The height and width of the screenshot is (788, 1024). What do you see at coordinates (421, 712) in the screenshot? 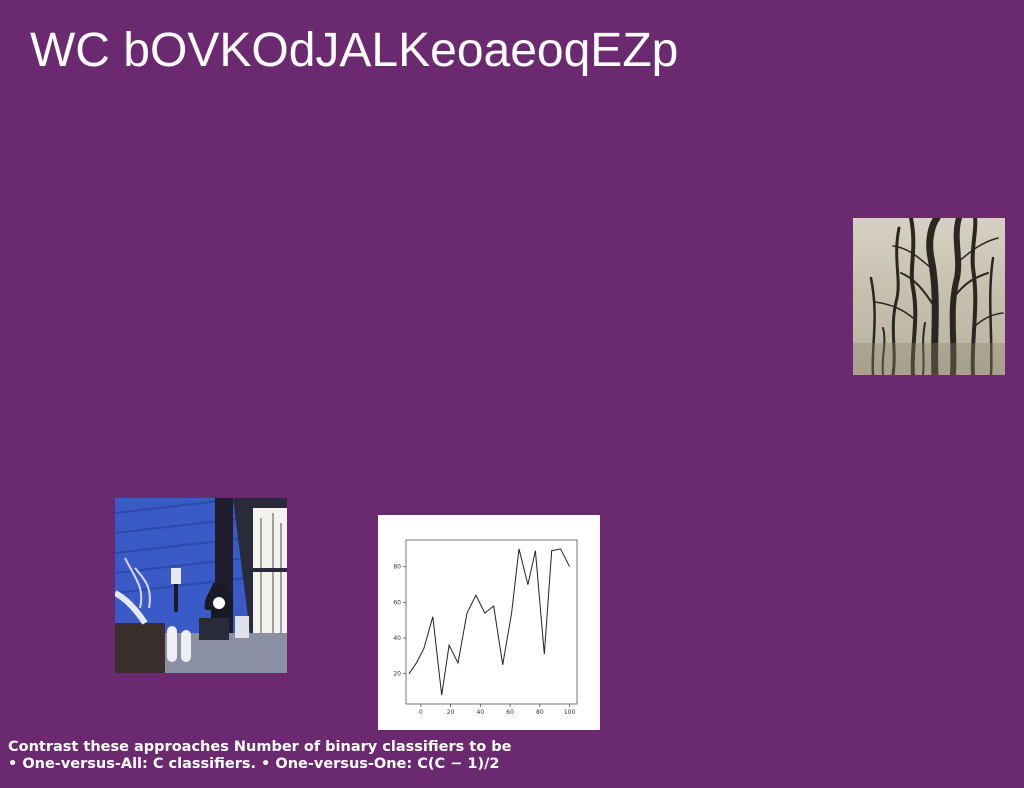
I see `x-tick-label: 0` at bounding box center [421, 712].